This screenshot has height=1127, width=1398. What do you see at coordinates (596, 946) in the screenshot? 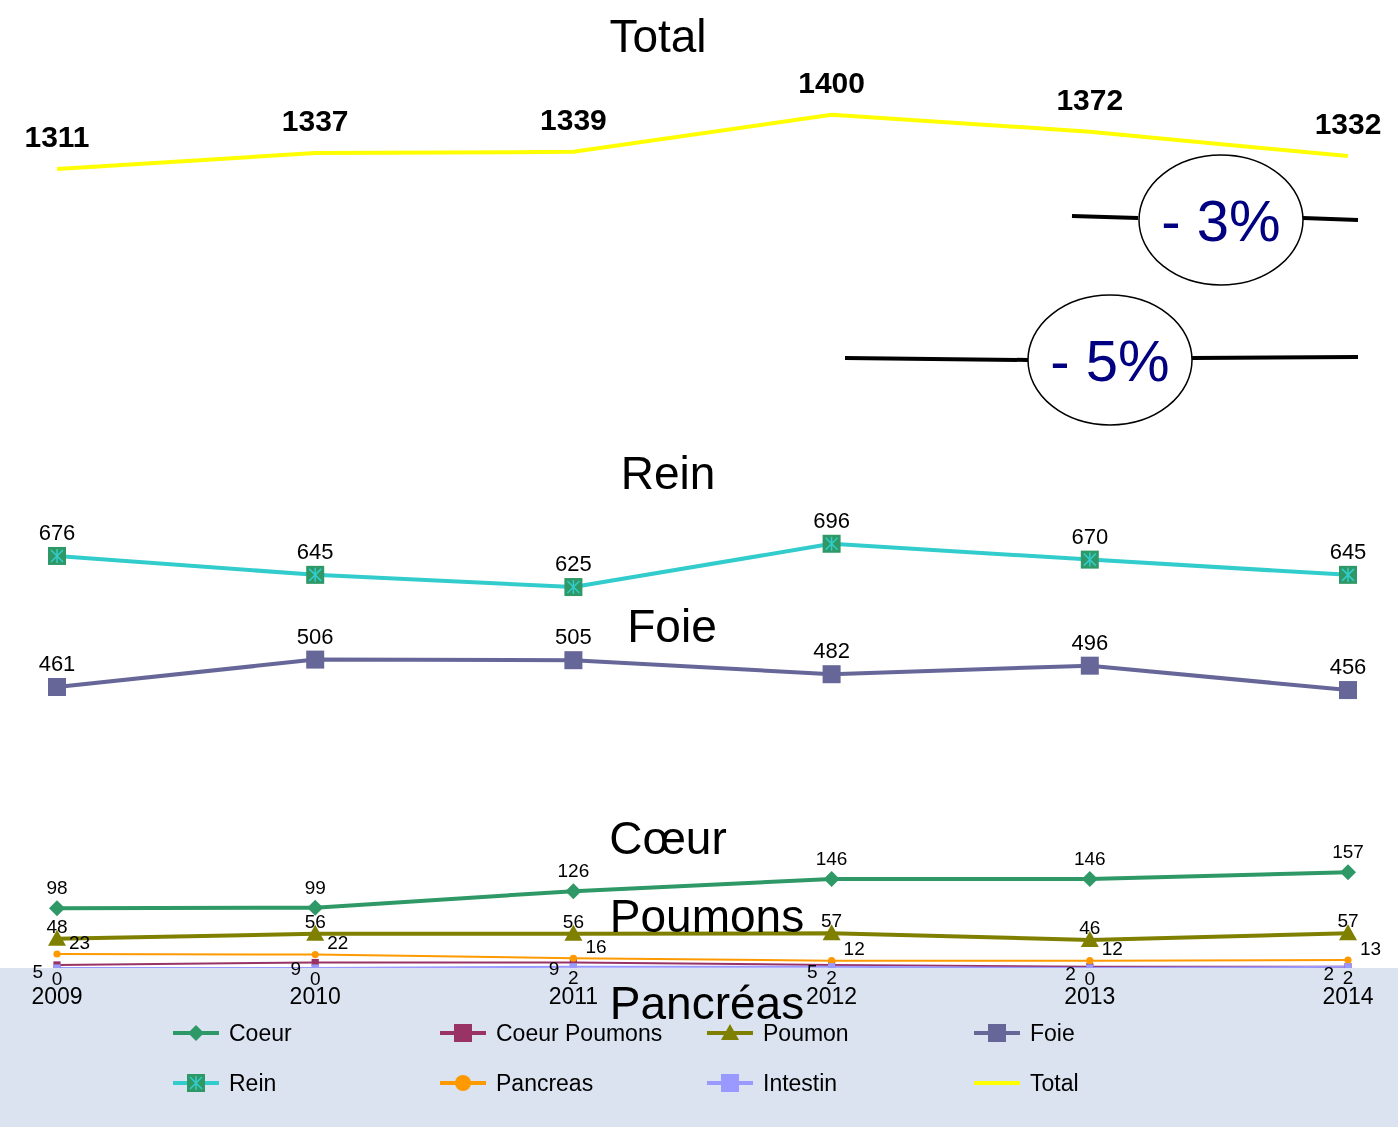
I see `data-label: 16` at bounding box center [596, 946].